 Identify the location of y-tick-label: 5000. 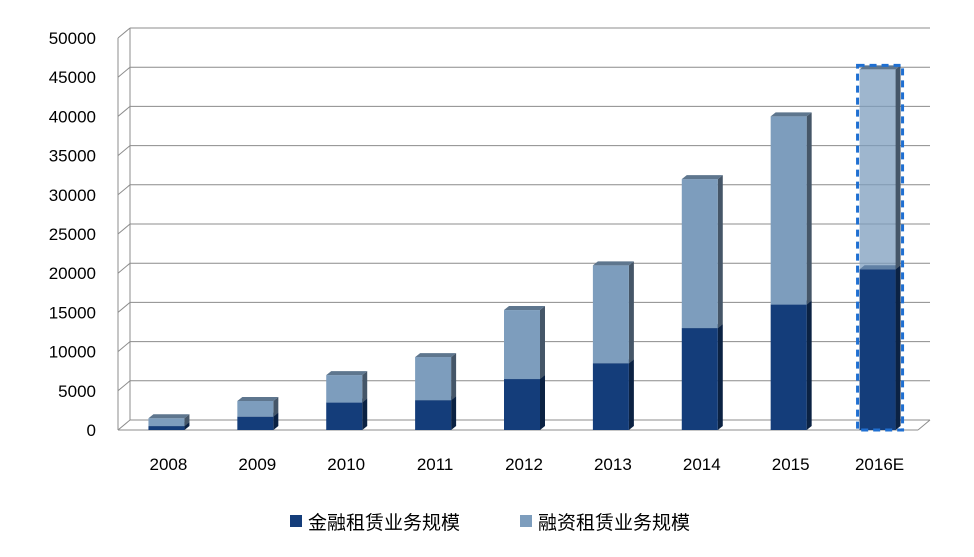
(77, 391).